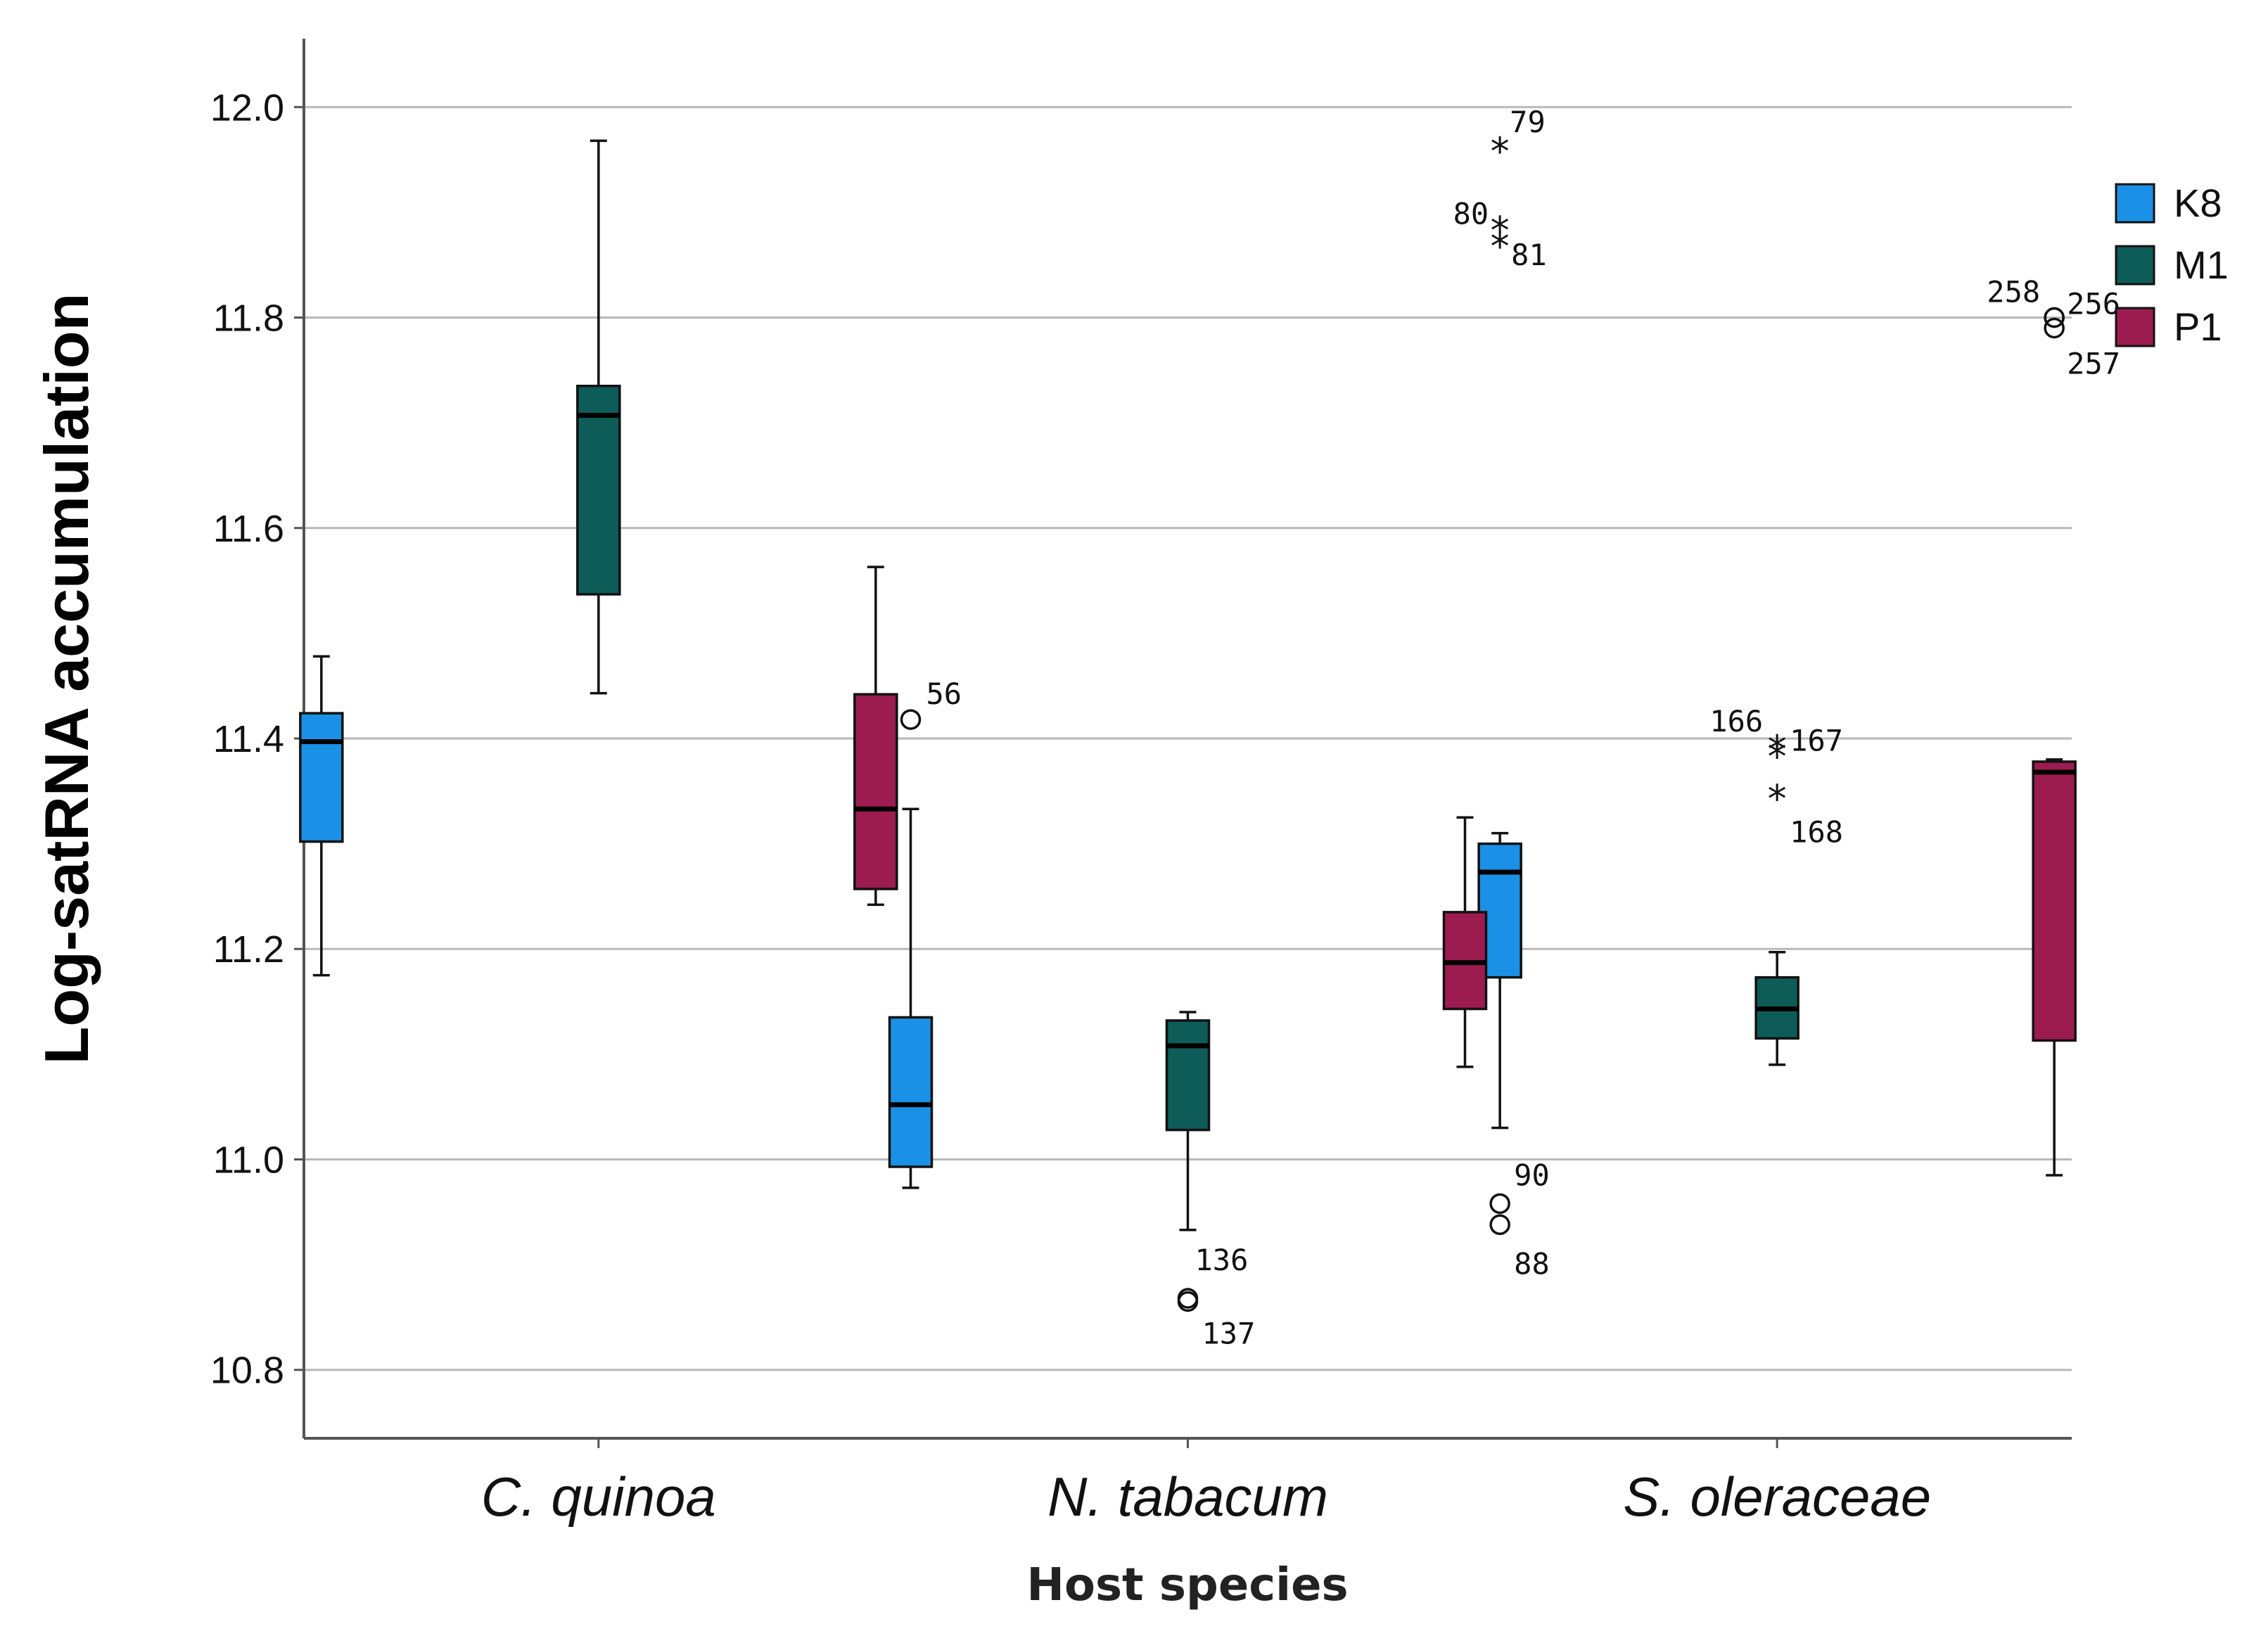 The image size is (2268, 1631). I want to click on outlier-label: 56, so click(944, 694).